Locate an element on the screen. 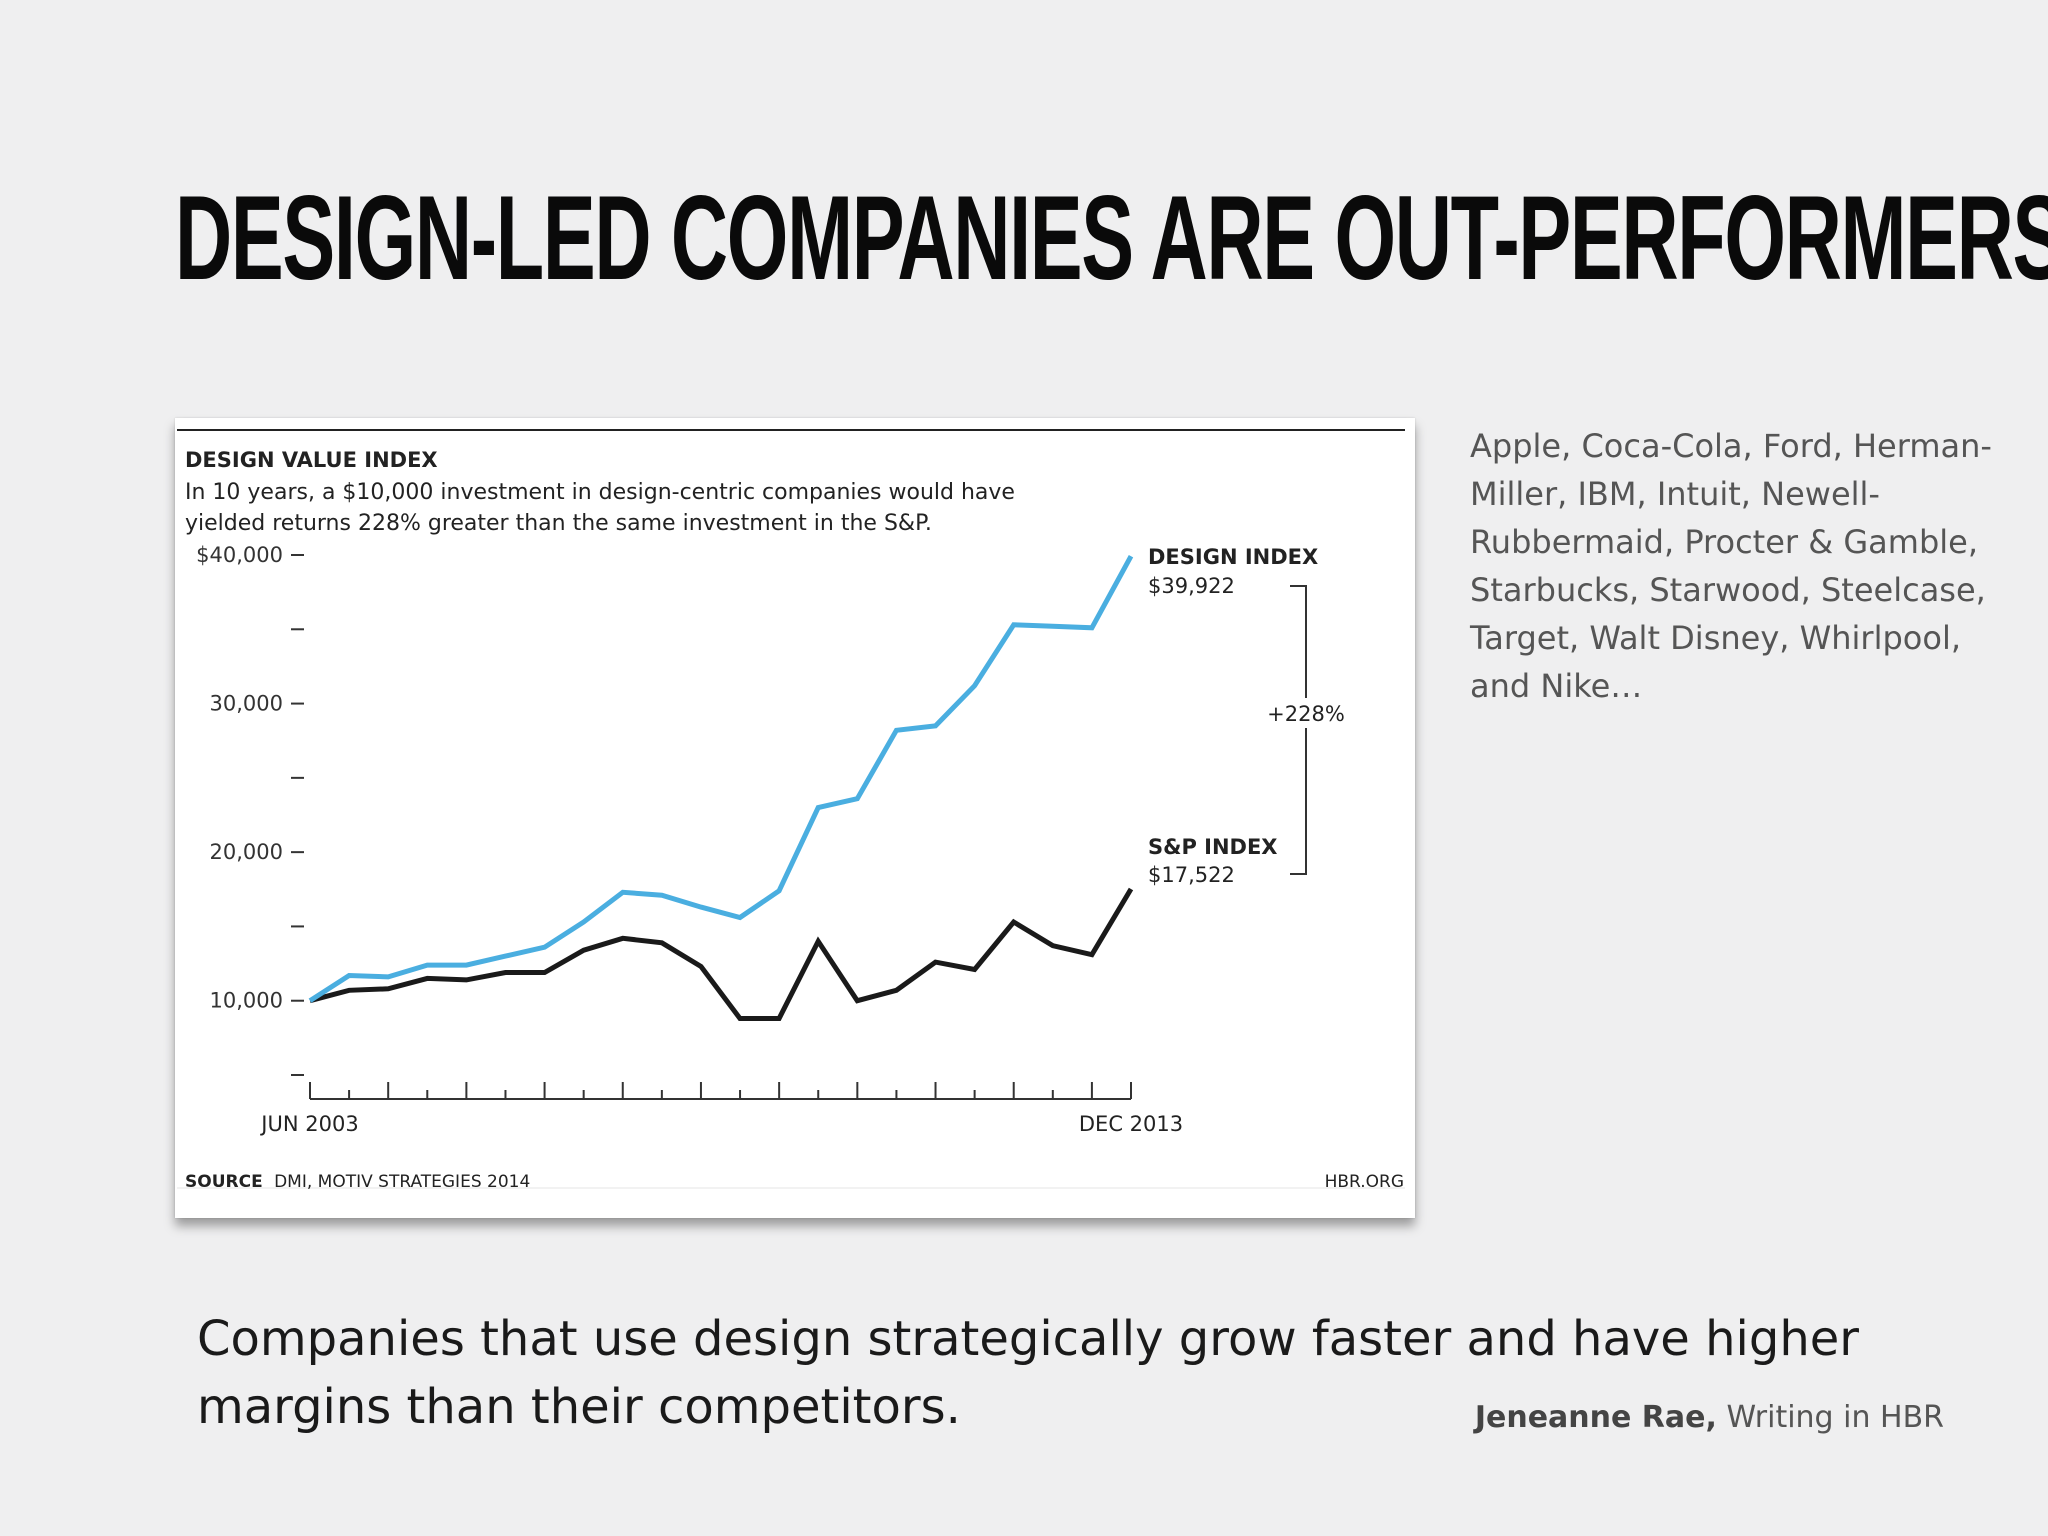 Image resolution: width=2048 pixels, height=1536 pixels. legend-design-index-value: $39,922 is located at coordinates (1191, 586).